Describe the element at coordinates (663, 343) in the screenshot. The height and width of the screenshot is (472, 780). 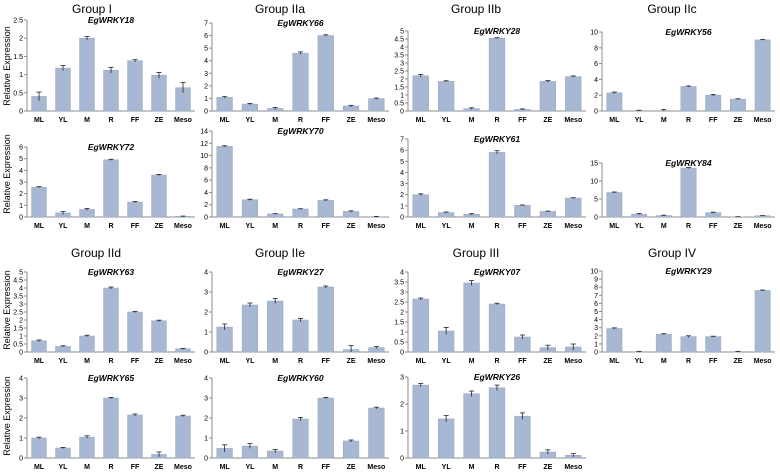
I see `bar-egwrky29-m` at that location.